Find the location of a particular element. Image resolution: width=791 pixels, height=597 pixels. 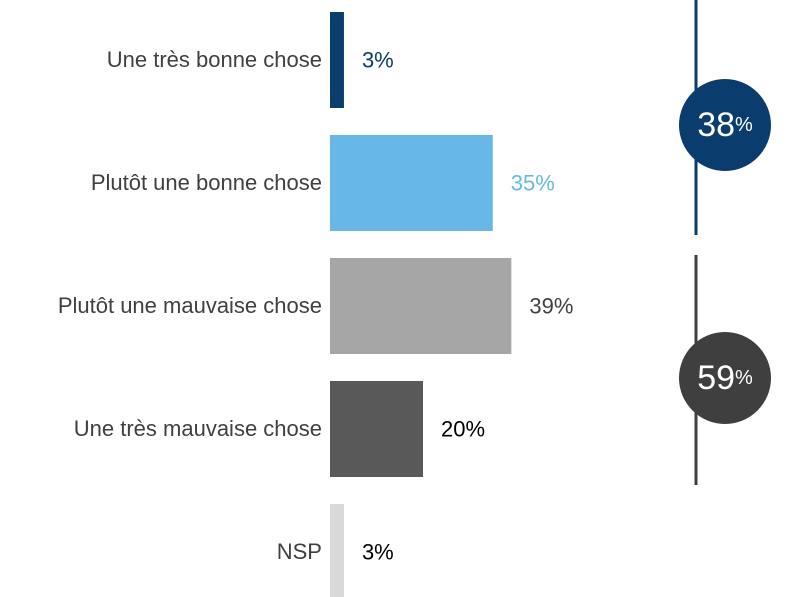

category-label: Plutôt une mauvaise chose is located at coordinates (161, 306).